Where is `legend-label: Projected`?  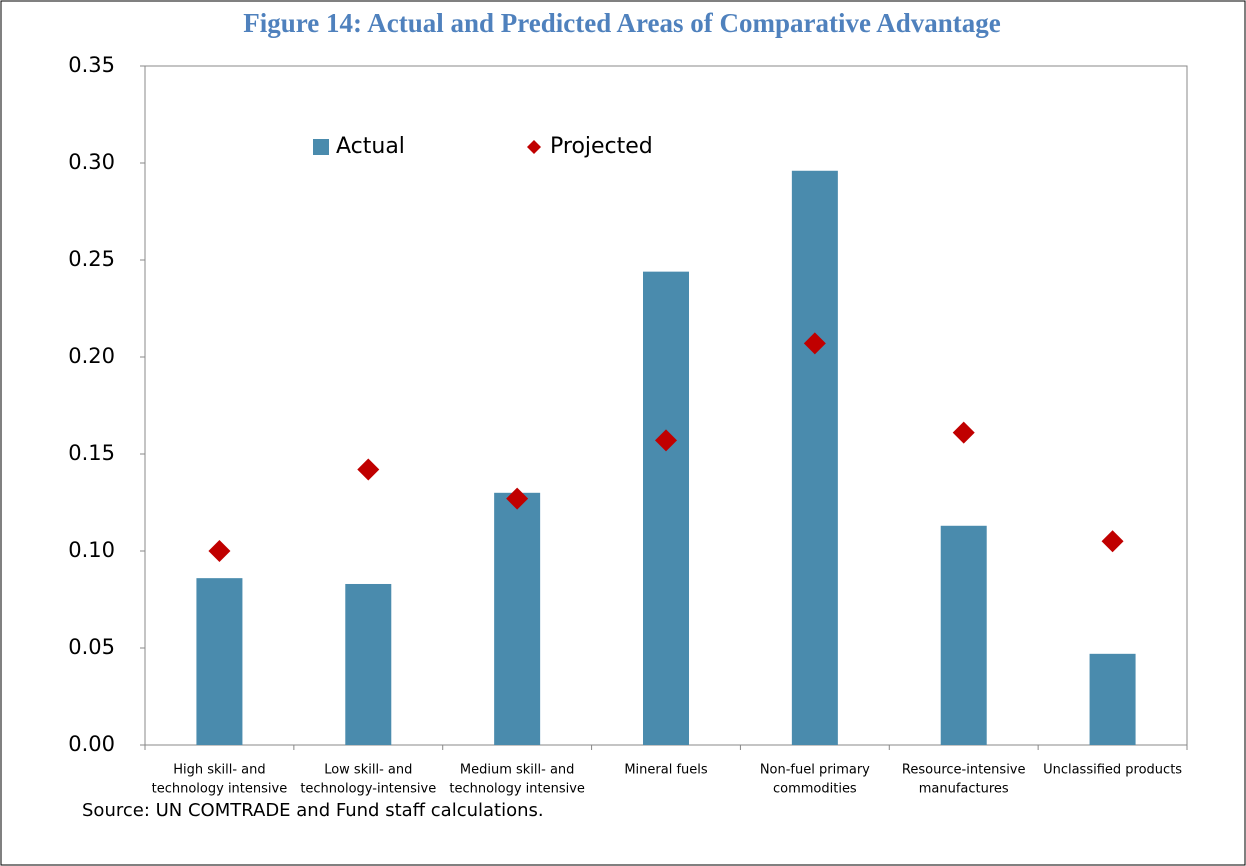
legend-label: Projected is located at coordinates (601, 146).